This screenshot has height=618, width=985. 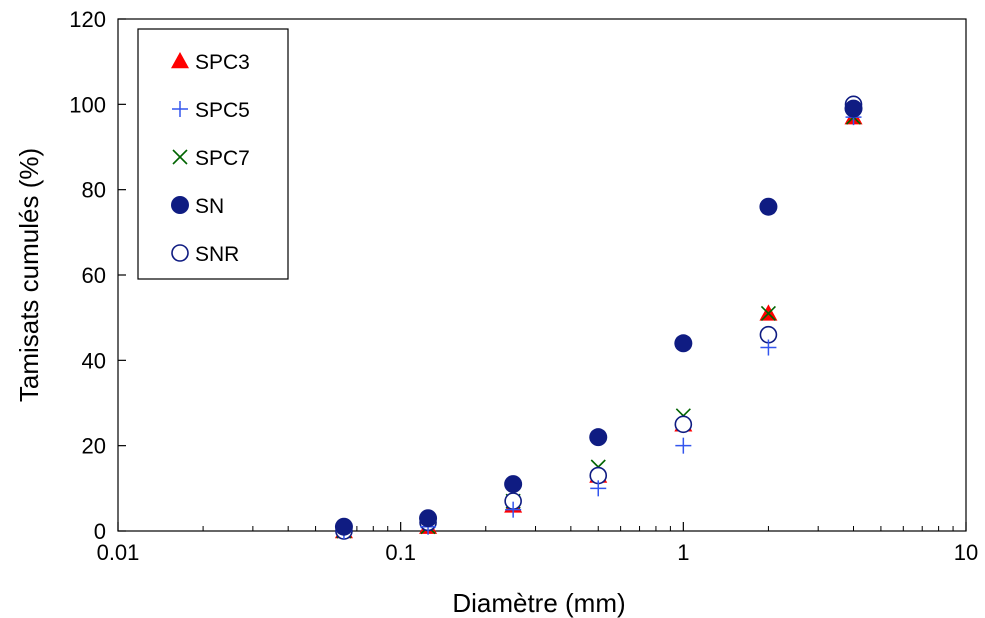 What do you see at coordinates (222, 158) in the screenshot?
I see `legend-label: SPC7` at bounding box center [222, 158].